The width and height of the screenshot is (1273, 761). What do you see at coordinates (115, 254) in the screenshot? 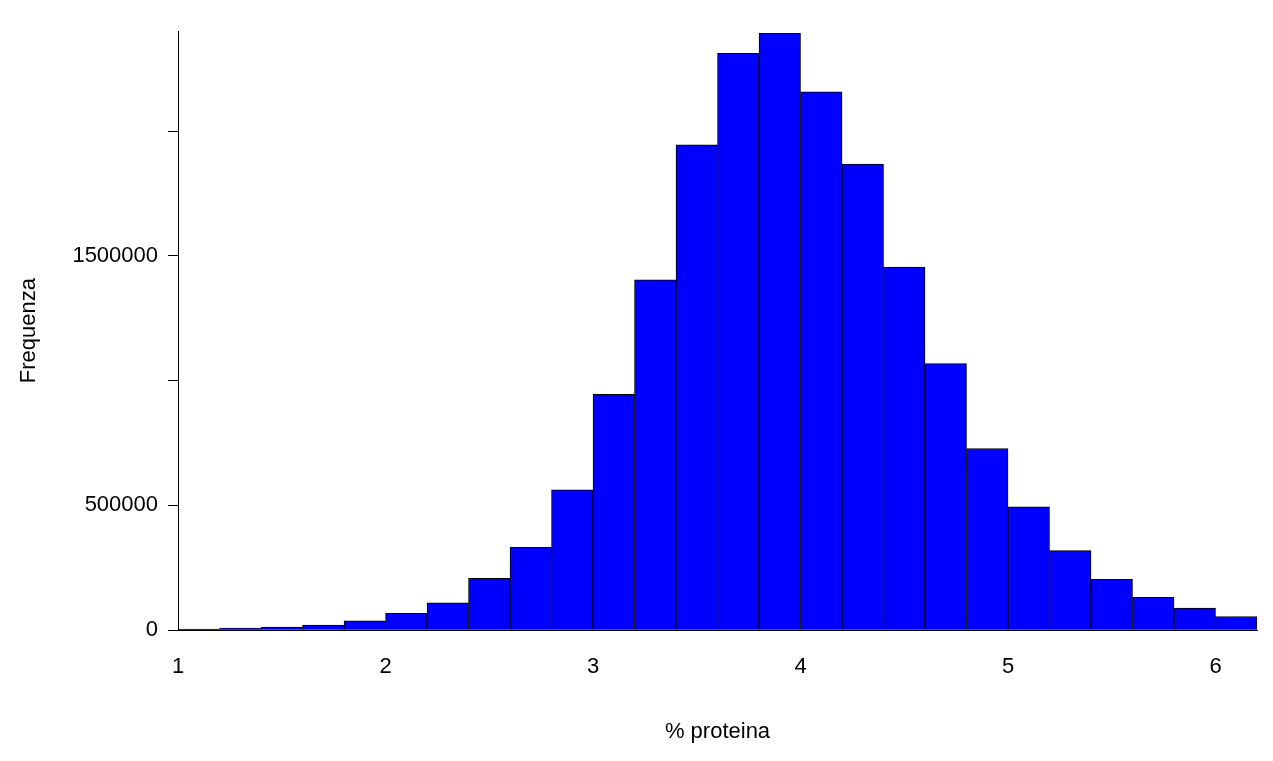
I see `y-tick-label: 1500000` at bounding box center [115, 254].